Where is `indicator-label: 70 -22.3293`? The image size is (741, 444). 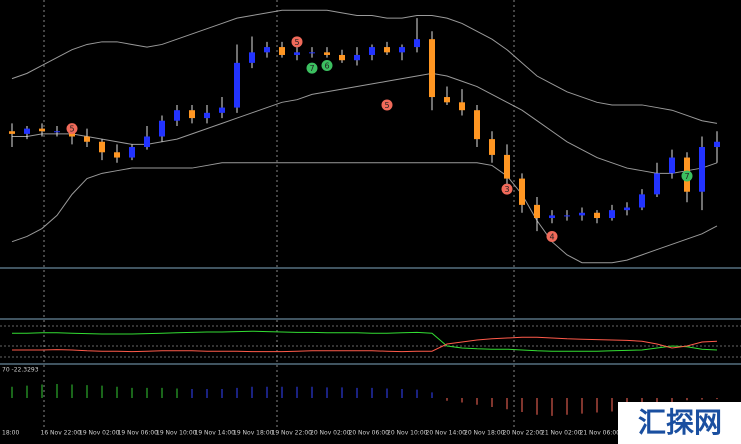 indicator-label: 70 -22.3293 is located at coordinates (20, 370).